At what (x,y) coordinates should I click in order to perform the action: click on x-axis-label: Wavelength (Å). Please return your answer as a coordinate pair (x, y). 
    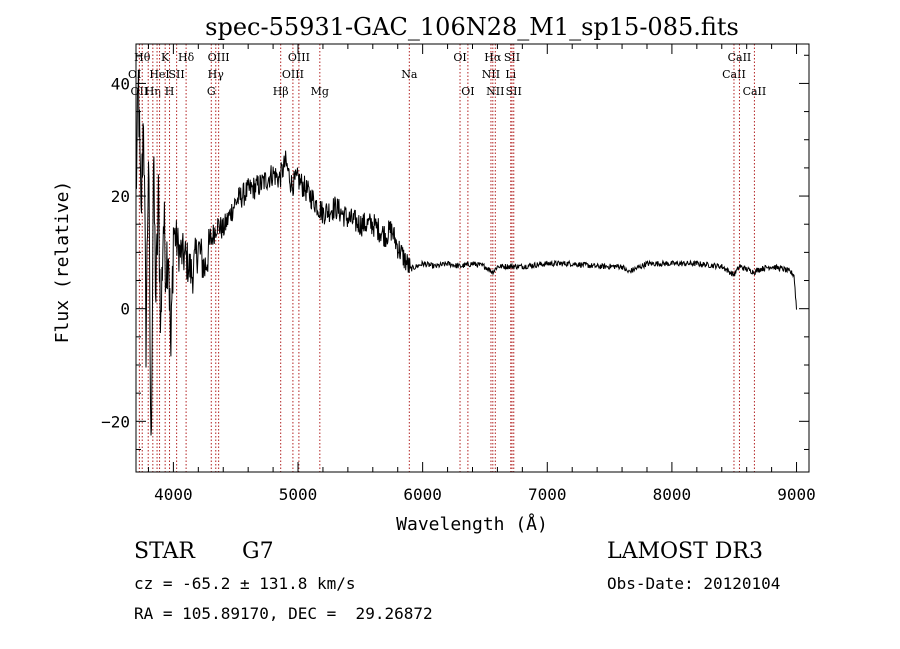
    Looking at the image, I should click on (472, 524).